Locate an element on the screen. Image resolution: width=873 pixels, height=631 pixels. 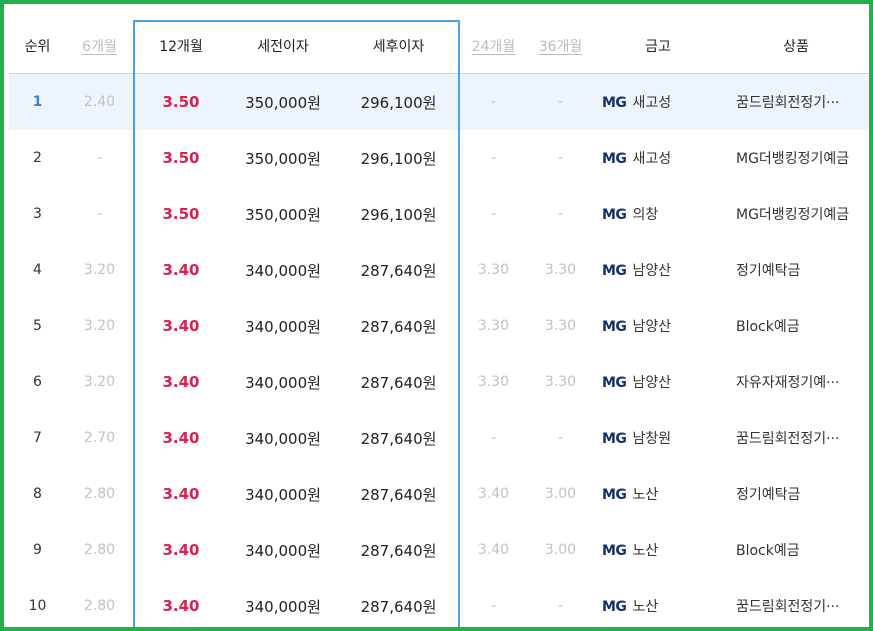
header-rank: 순위 is located at coordinates (37, 46).